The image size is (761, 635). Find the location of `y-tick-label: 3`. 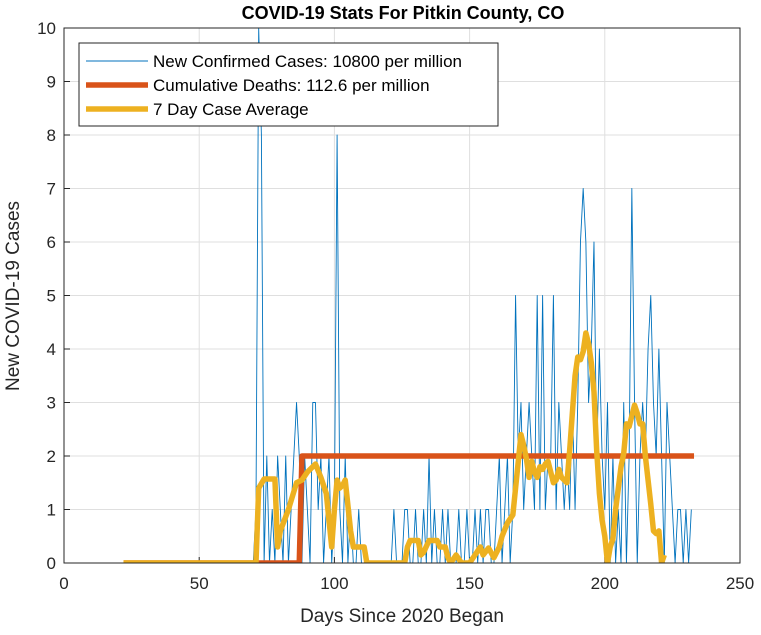

y-tick-label: 3 is located at coordinates (51, 403).